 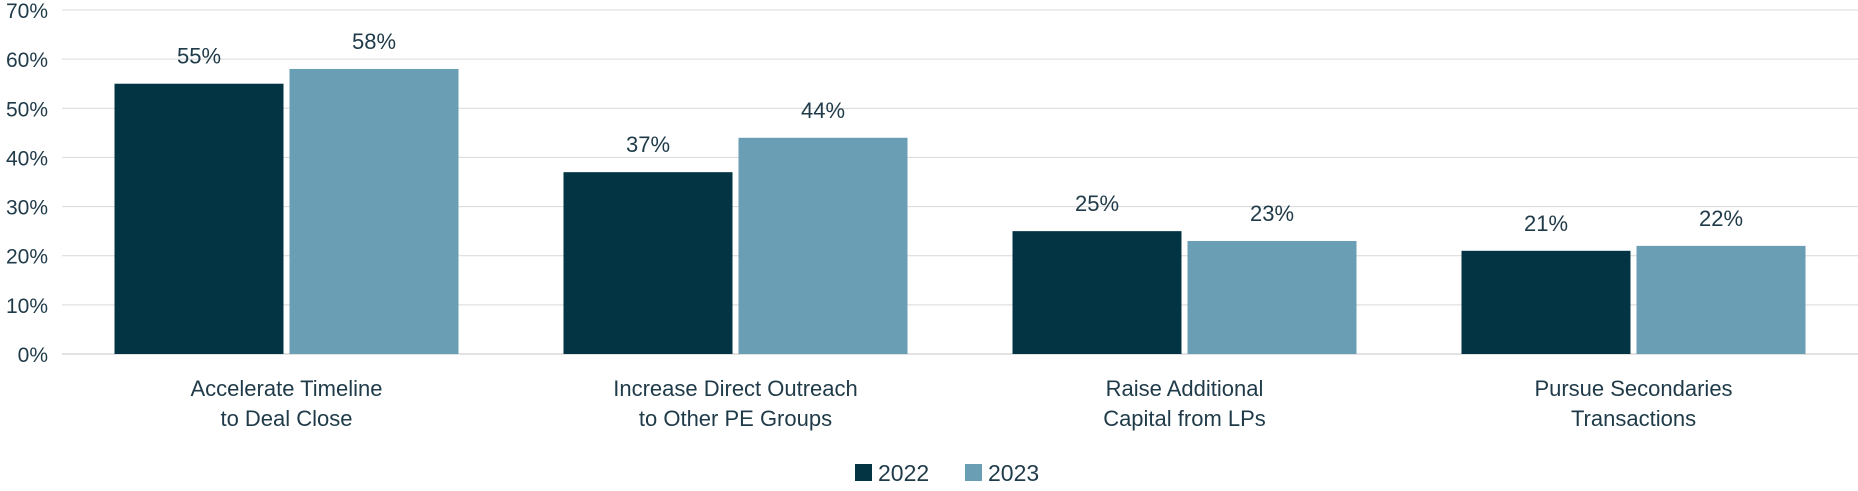 I want to click on y-tick-label: 30%, so click(x=27, y=208).